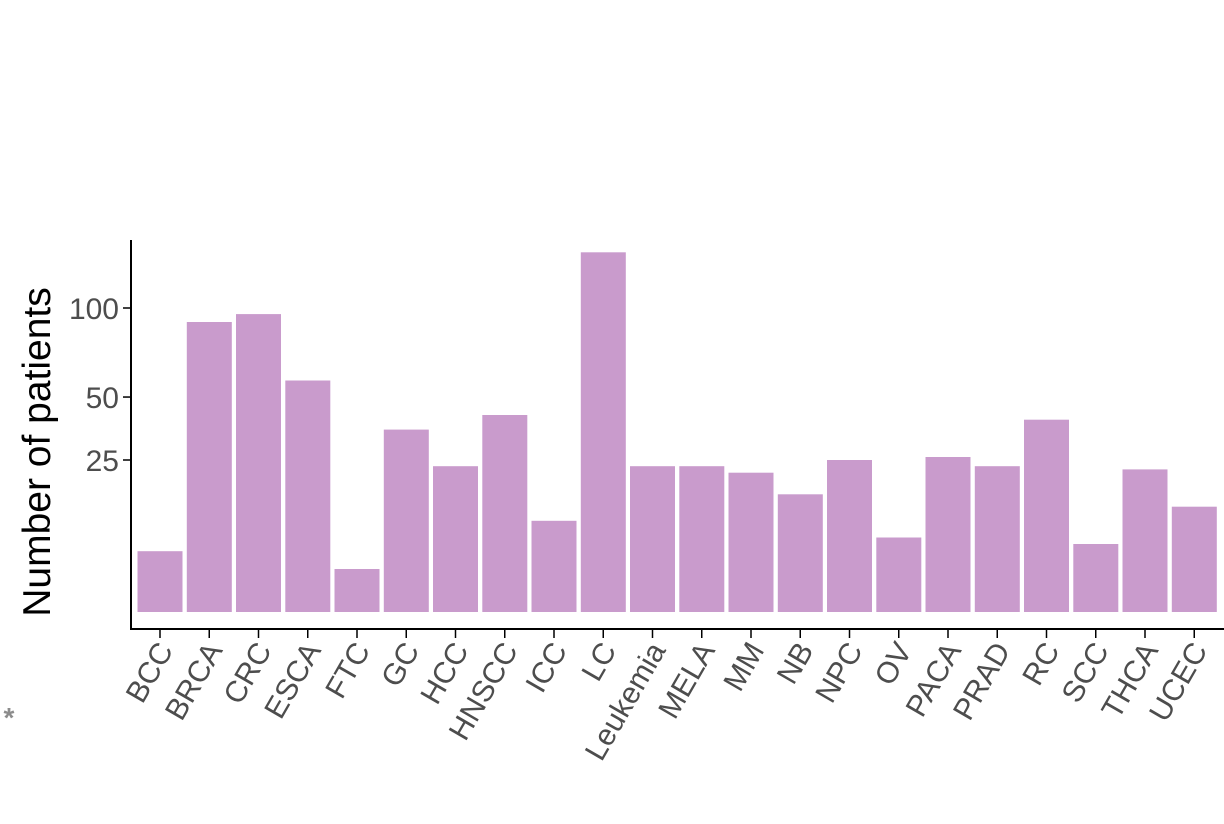  I want to click on bar-hcc, so click(455, 539).